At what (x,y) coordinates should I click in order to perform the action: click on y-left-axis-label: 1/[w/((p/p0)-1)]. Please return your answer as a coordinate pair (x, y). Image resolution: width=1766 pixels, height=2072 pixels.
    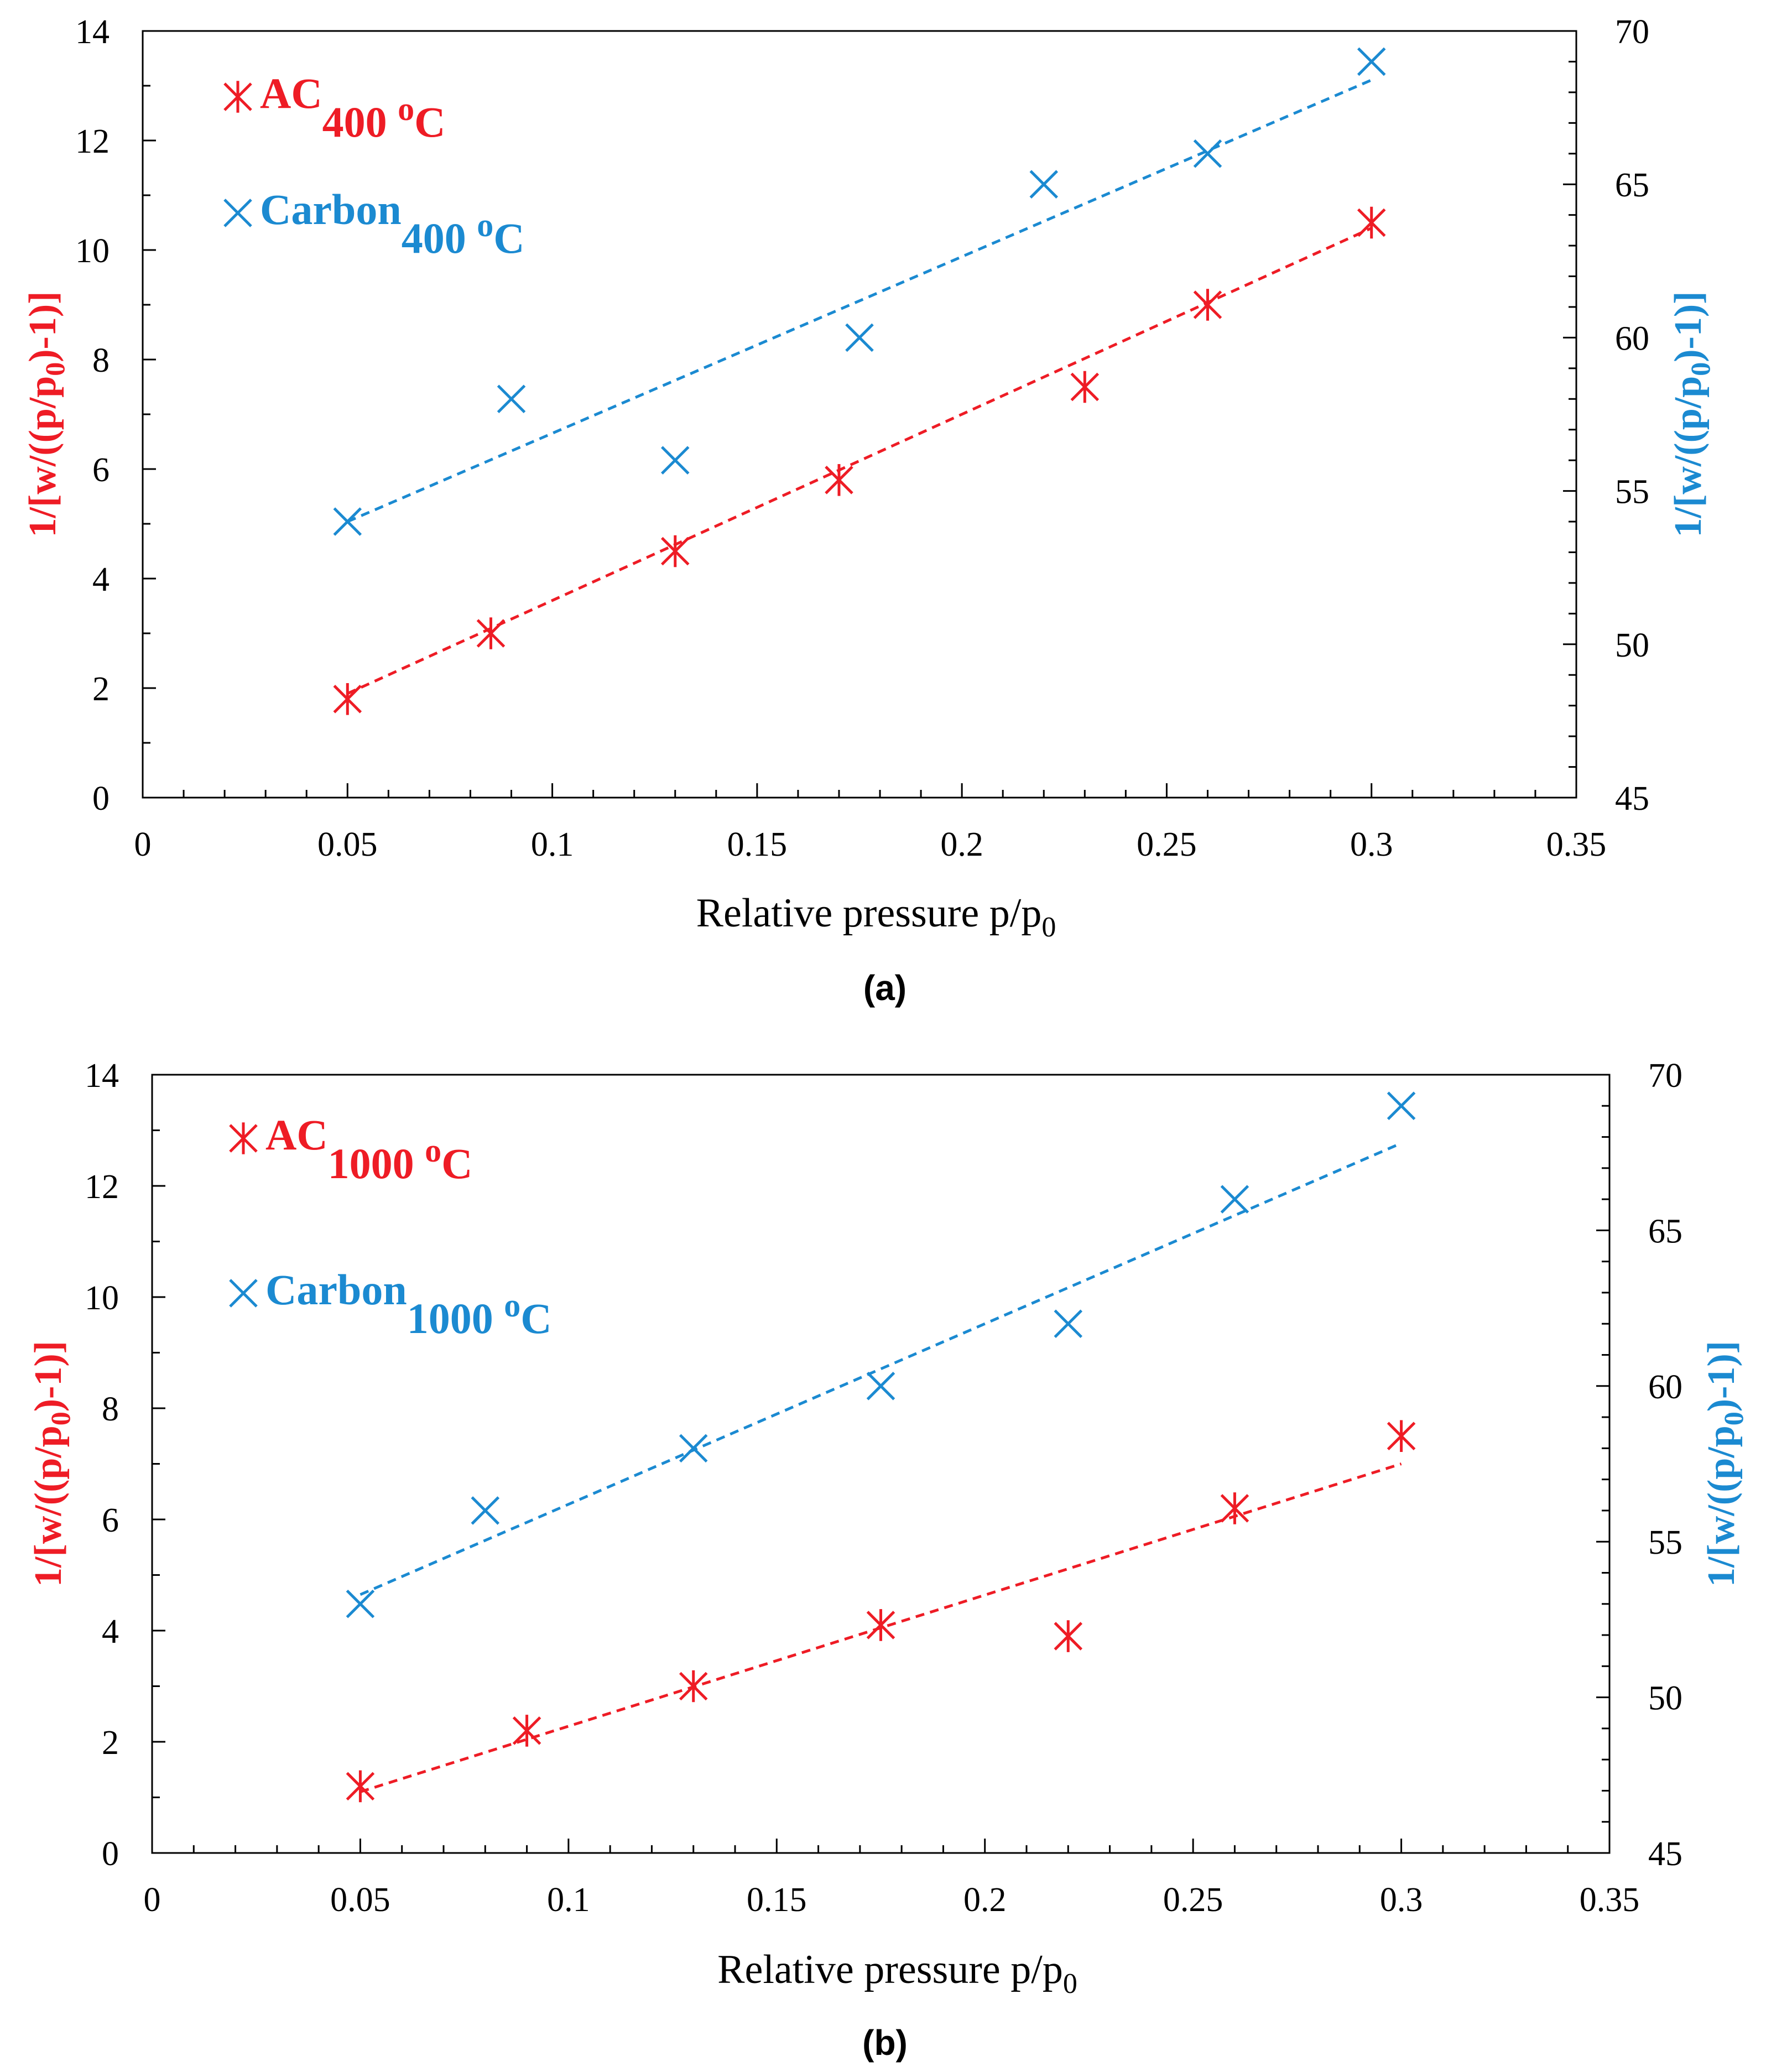
    Looking at the image, I should click on (46, 414).